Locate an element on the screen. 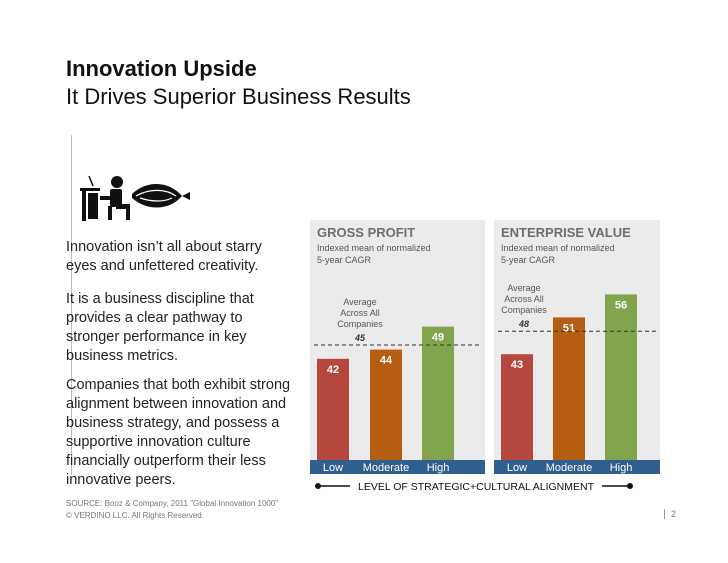 The image size is (728, 563). chart-title-1: GROSS PROFIT is located at coordinates (366, 232).